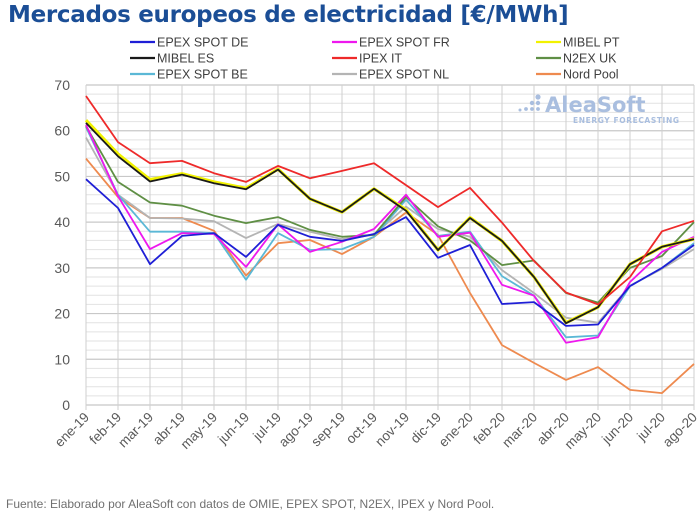 The image size is (697, 517). Describe the element at coordinates (296, 430) in the screenshot. I see `x-tick-label: ago-19` at that location.